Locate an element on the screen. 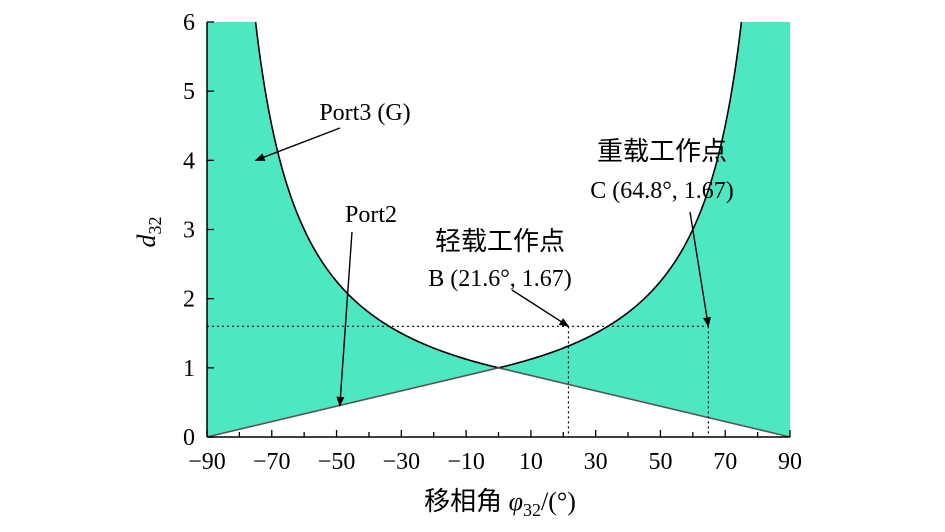 This screenshot has width=945, height=532. x-axis-label-symbol: φ is located at coordinates (516, 501).